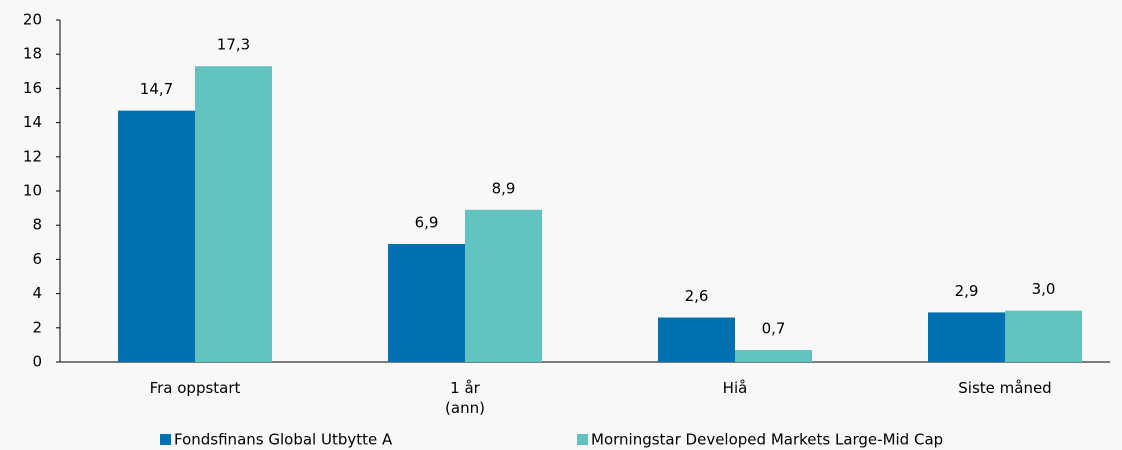 This screenshot has height=450, width=1122. I want to click on value-label: 0,7, so click(774, 329).